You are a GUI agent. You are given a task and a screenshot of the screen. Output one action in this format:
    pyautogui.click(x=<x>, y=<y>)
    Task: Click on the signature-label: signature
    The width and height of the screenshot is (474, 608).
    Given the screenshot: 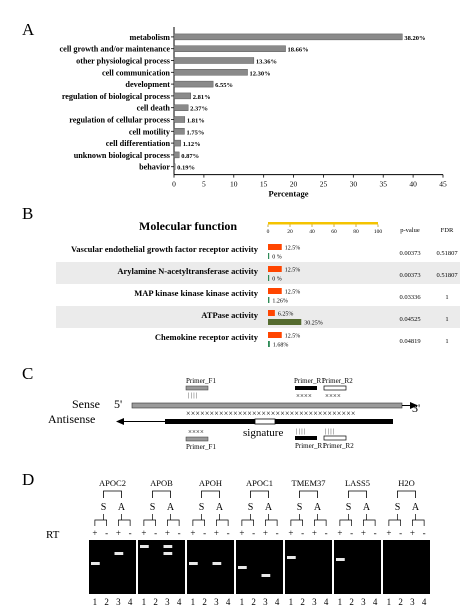 What is the action you would take?
    pyautogui.click(x=263, y=433)
    